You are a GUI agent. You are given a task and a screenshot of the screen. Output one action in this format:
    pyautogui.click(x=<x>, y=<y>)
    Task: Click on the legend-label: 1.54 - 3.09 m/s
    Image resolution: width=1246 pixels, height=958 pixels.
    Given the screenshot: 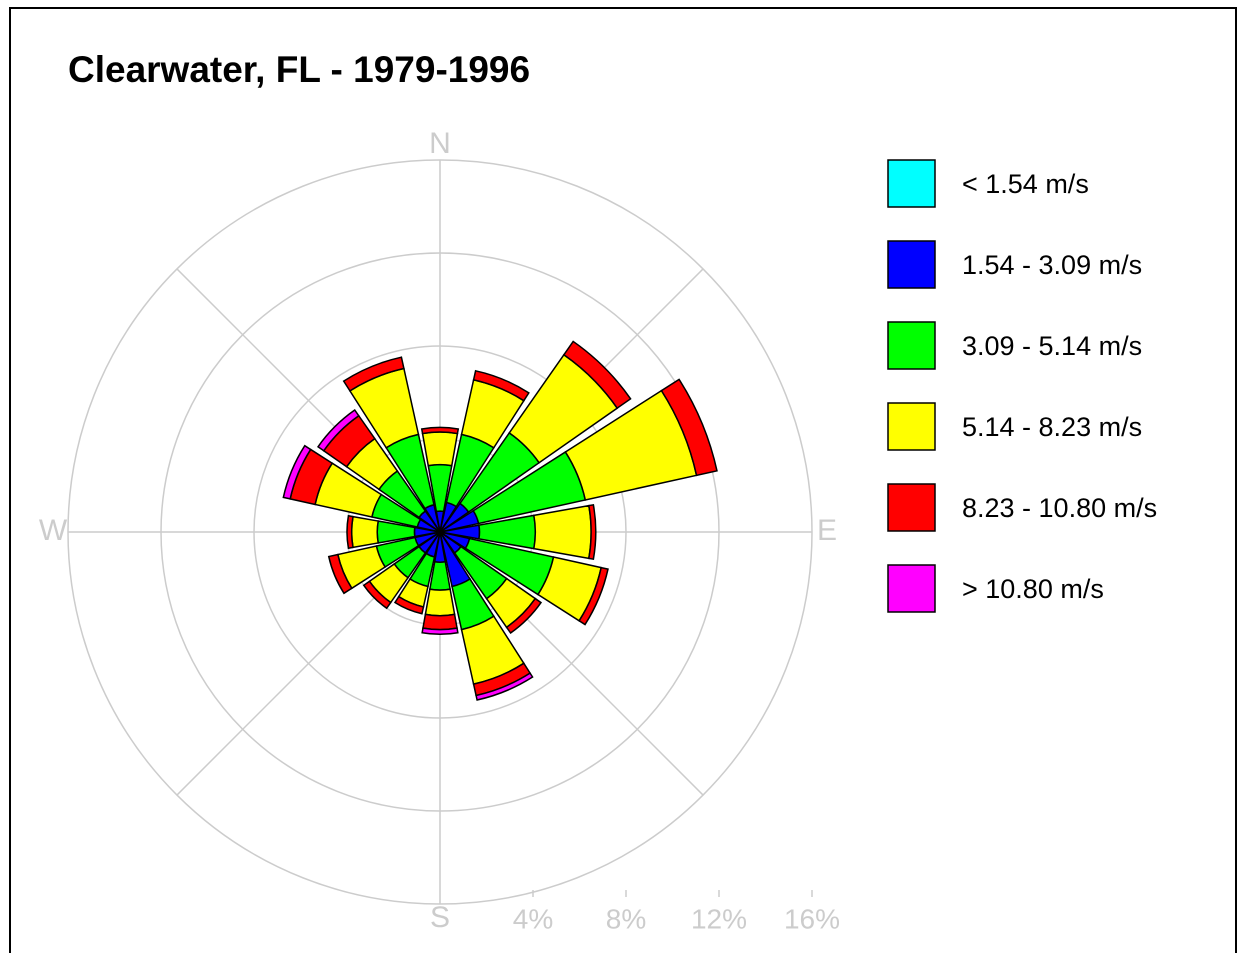 What is the action you would take?
    pyautogui.click(x=1052, y=265)
    